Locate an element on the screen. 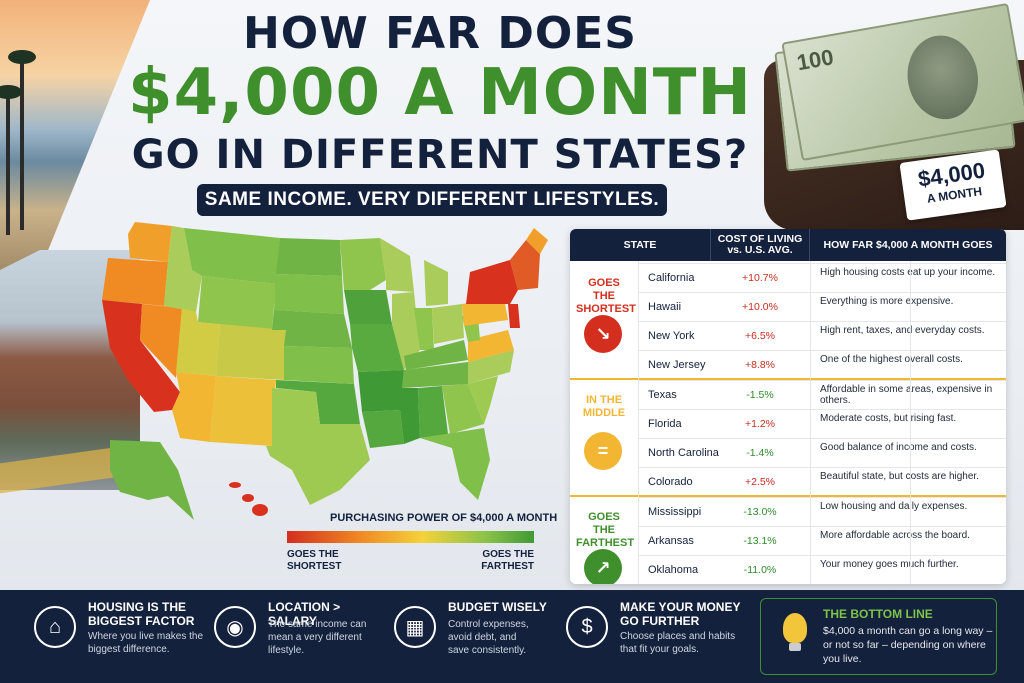 The height and width of the screenshot is (683, 1024). state-name: New Jersey is located at coordinates (677, 365).